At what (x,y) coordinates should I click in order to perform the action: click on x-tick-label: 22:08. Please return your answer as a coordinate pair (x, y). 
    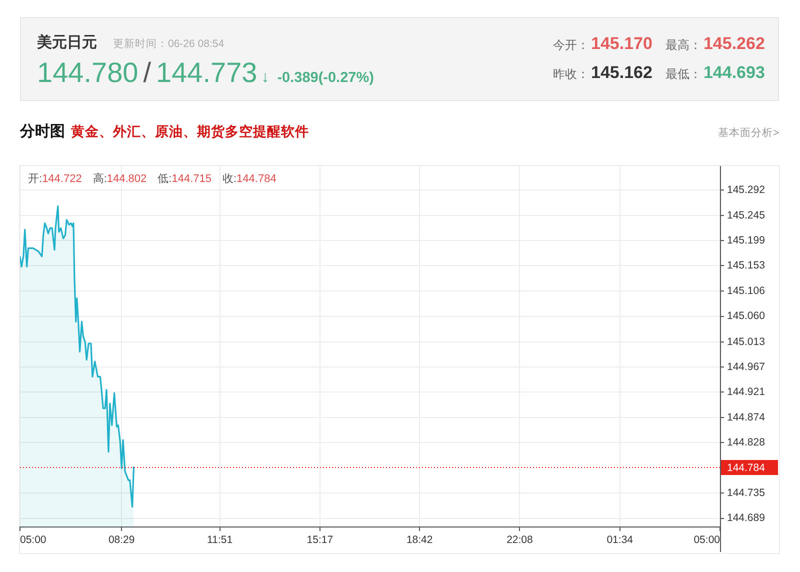
    Looking at the image, I should click on (520, 540).